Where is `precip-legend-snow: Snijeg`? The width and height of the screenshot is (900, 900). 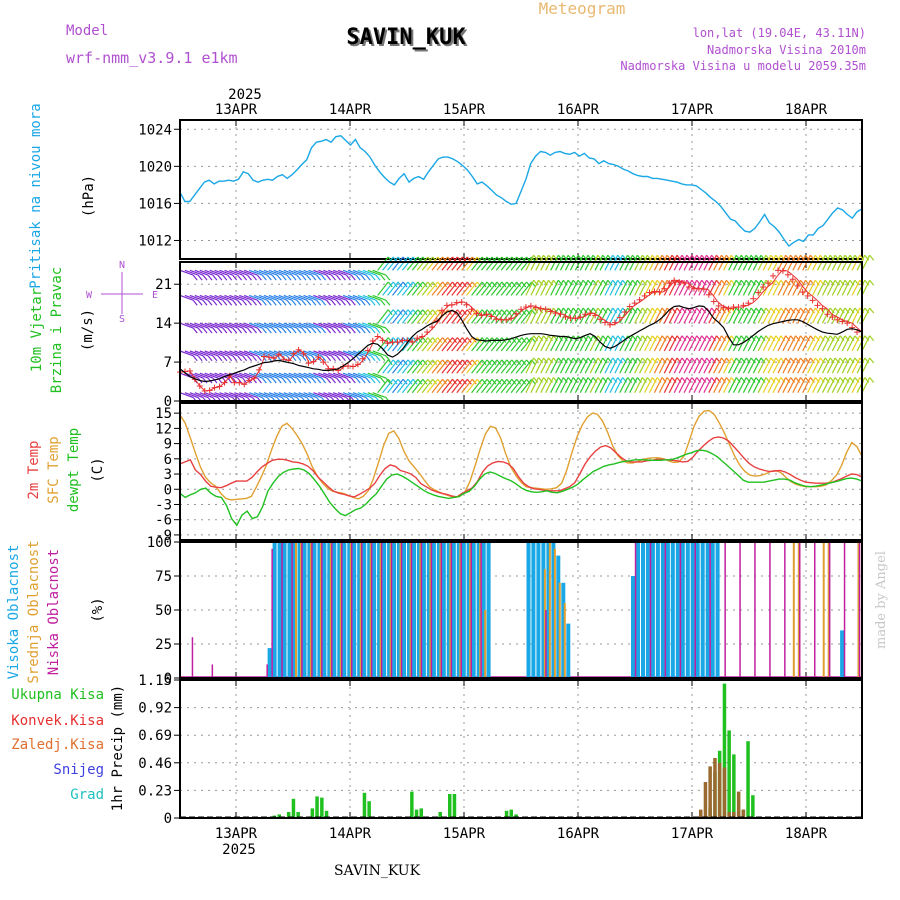 precip-legend-snow: Snijeg is located at coordinates (78, 770).